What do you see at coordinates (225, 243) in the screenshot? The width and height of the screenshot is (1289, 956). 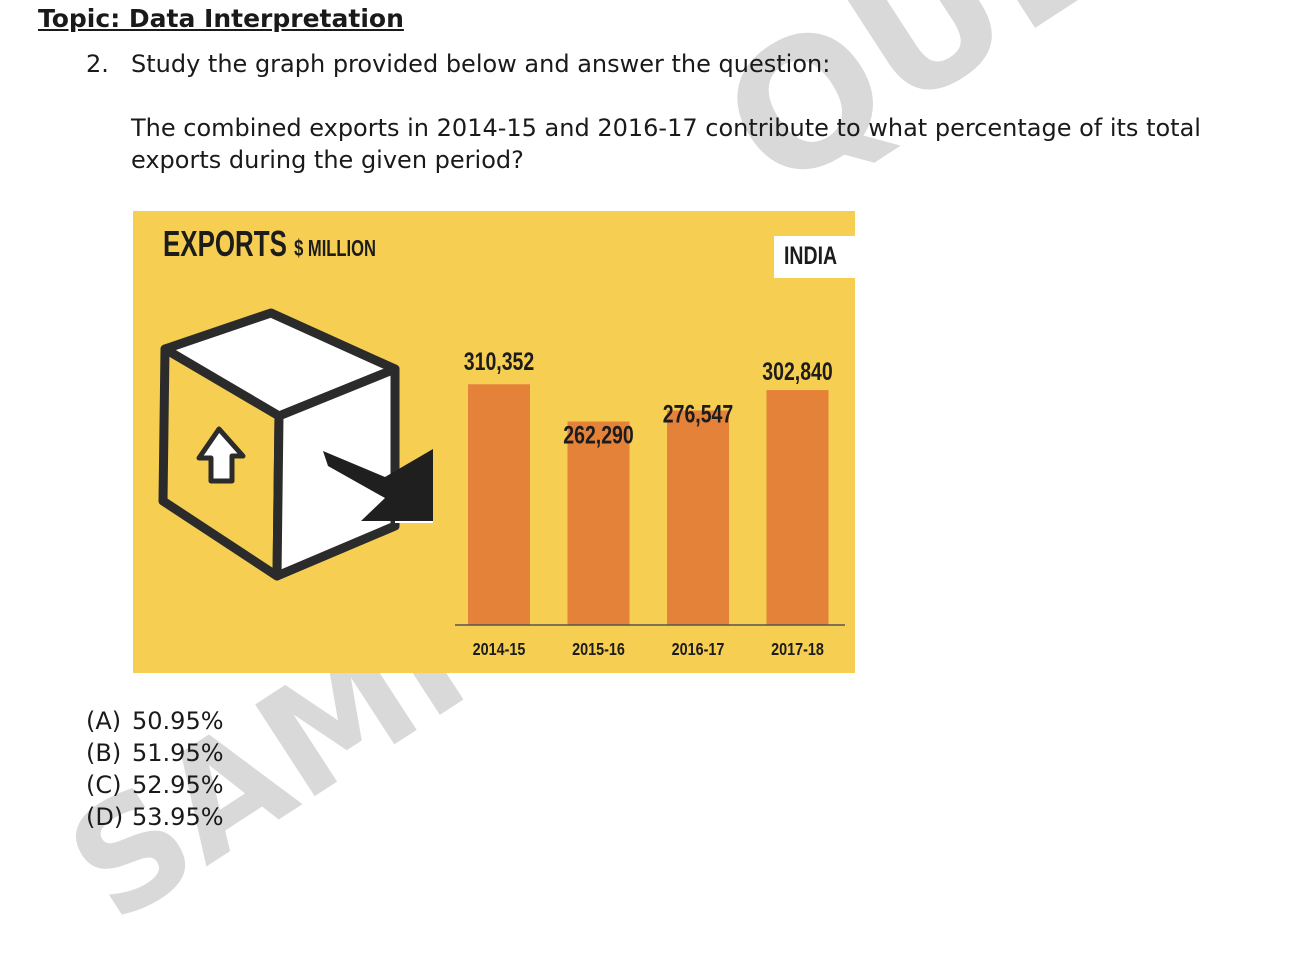 I see `chart-title-text: EXPORTS` at bounding box center [225, 243].